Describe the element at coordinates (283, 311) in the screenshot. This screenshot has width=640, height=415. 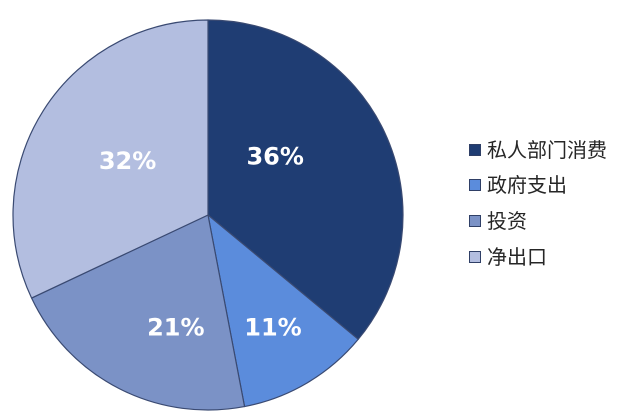
I see `pie-slice-government-spending` at that location.